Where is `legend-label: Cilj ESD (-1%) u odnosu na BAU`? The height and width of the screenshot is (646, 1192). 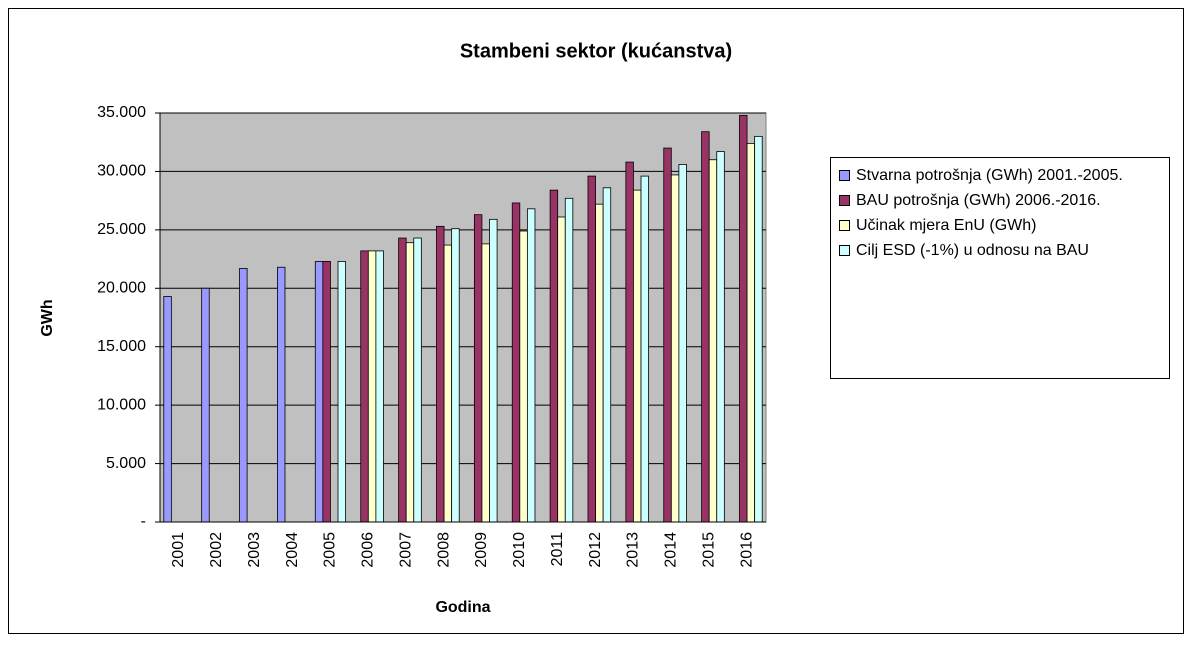 legend-label: Cilj ESD (-1%) u odnosu na BAU is located at coordinates (972, 250).